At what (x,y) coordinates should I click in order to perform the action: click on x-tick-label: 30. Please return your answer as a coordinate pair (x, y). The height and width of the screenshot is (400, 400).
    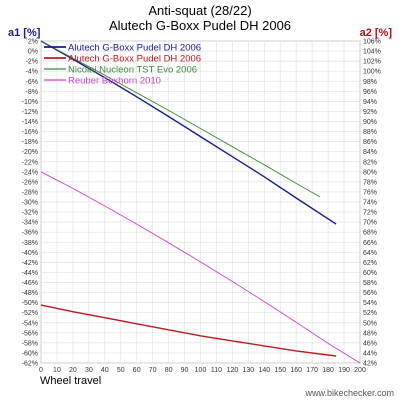
    Looking at the image, I should click on (89, 370).